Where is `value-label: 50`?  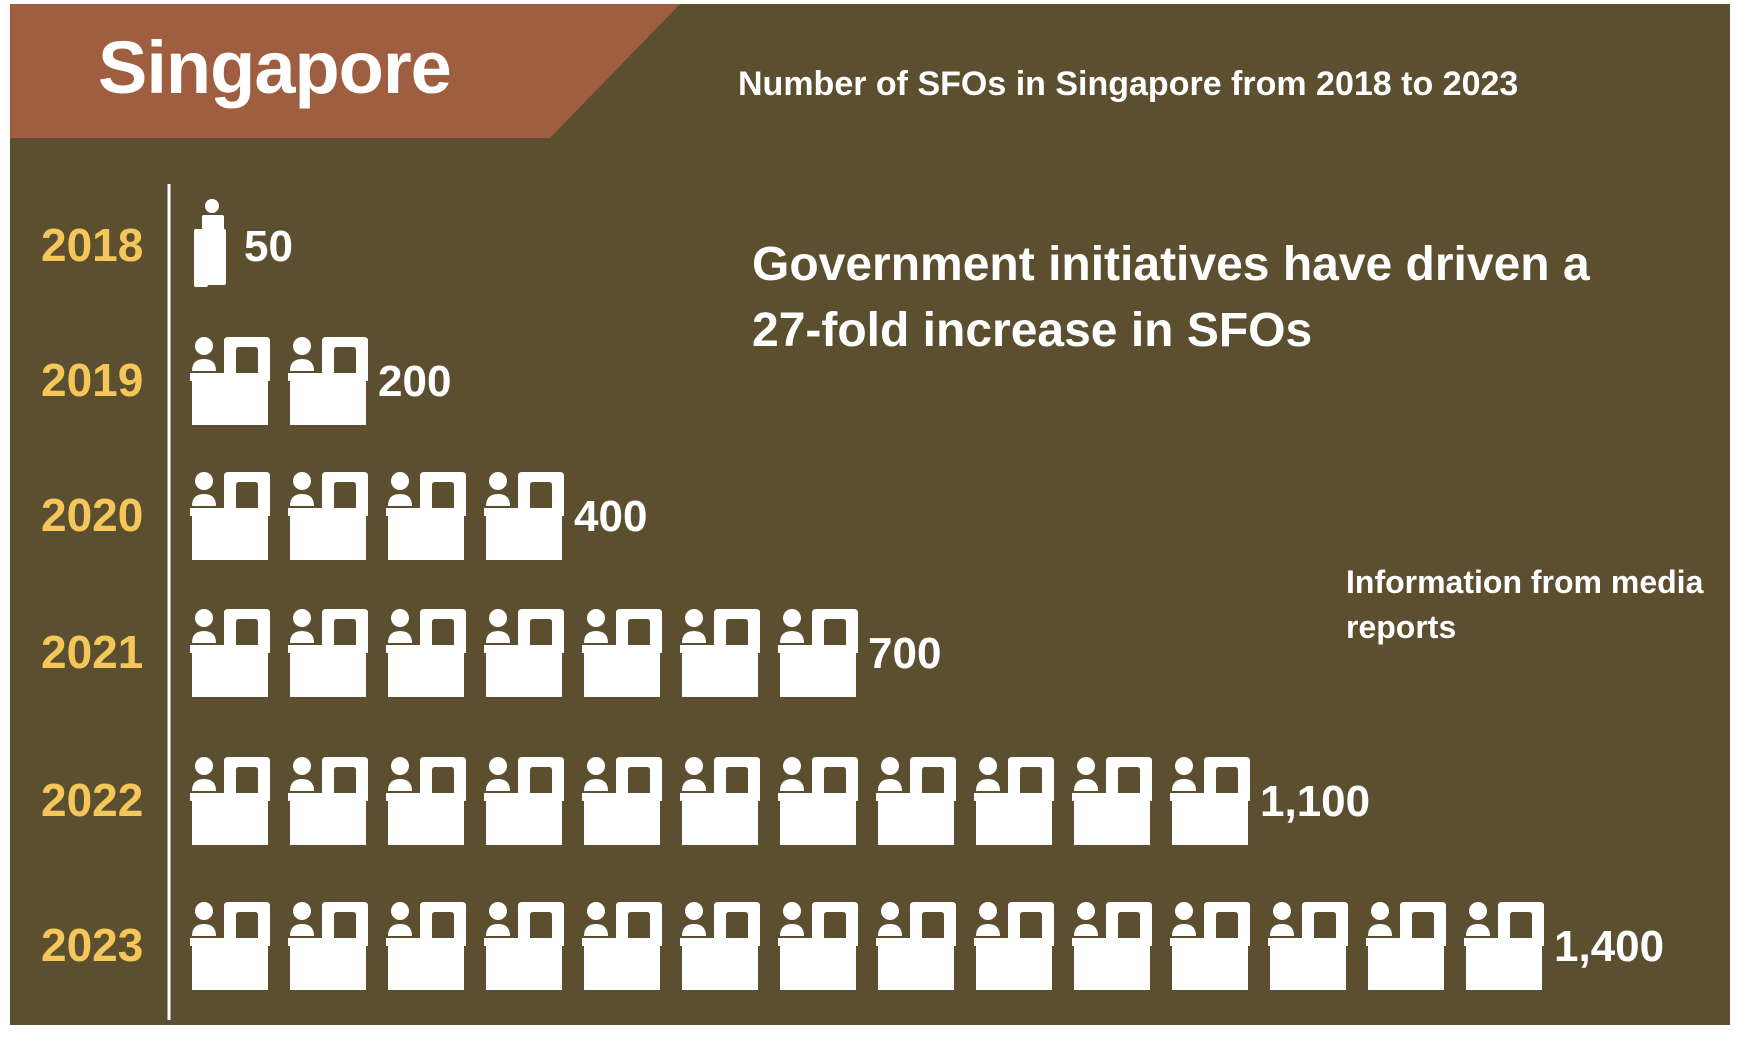
value-label: 50 is located at coordinates (268, 246).